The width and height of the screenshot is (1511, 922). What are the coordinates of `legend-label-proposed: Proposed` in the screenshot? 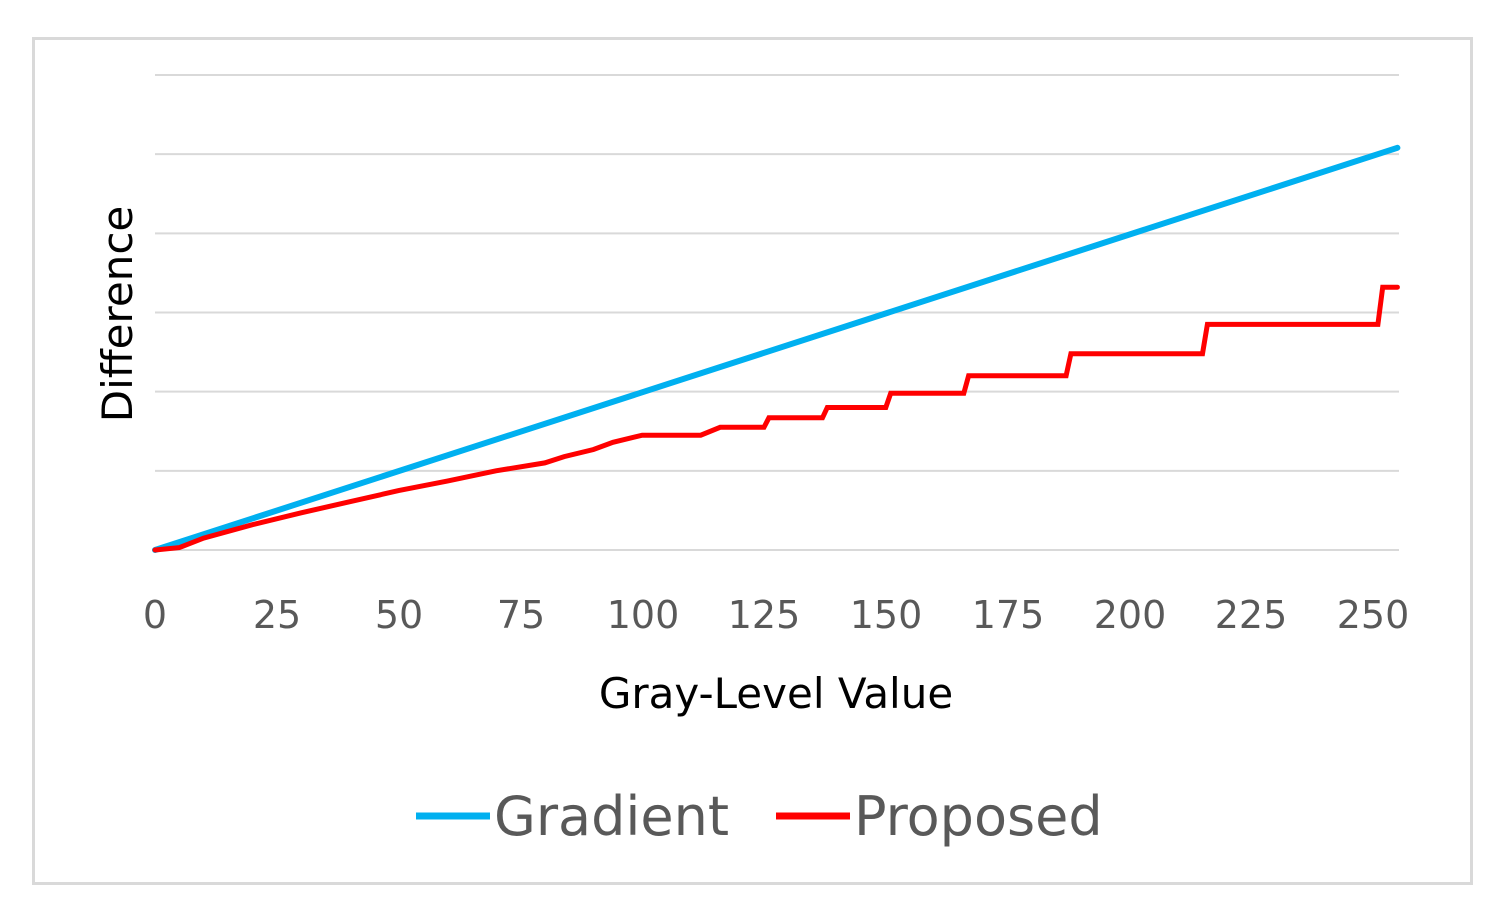 It's located at (978, 816).